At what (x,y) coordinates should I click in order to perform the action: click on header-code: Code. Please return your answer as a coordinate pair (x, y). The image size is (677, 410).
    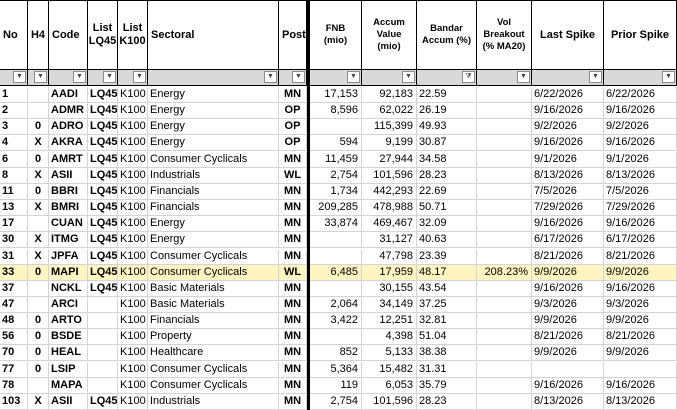
    Looking at the image, I should click on (68, 34).